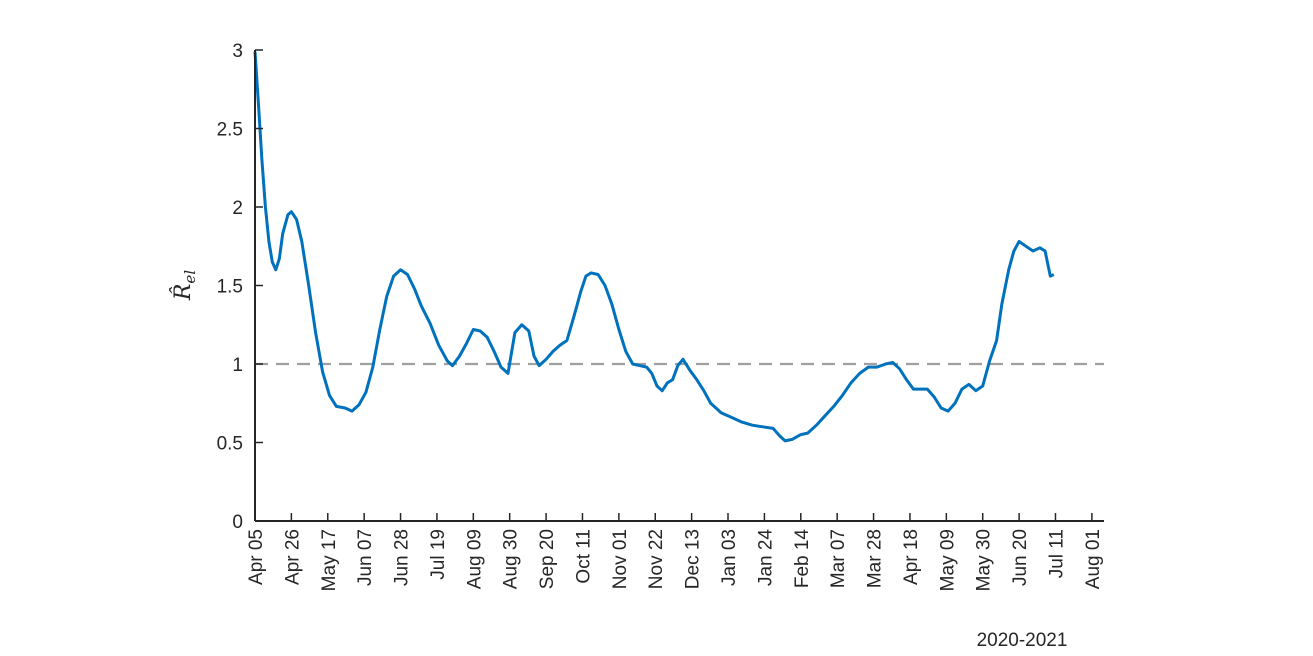 Image resolution: width=1313 pixels, height=656 pixels. What do you see at coordinates (693, 559) in the screenshot?
I see `x-tick-label: Dec 13` at bounding box center [693, 559].